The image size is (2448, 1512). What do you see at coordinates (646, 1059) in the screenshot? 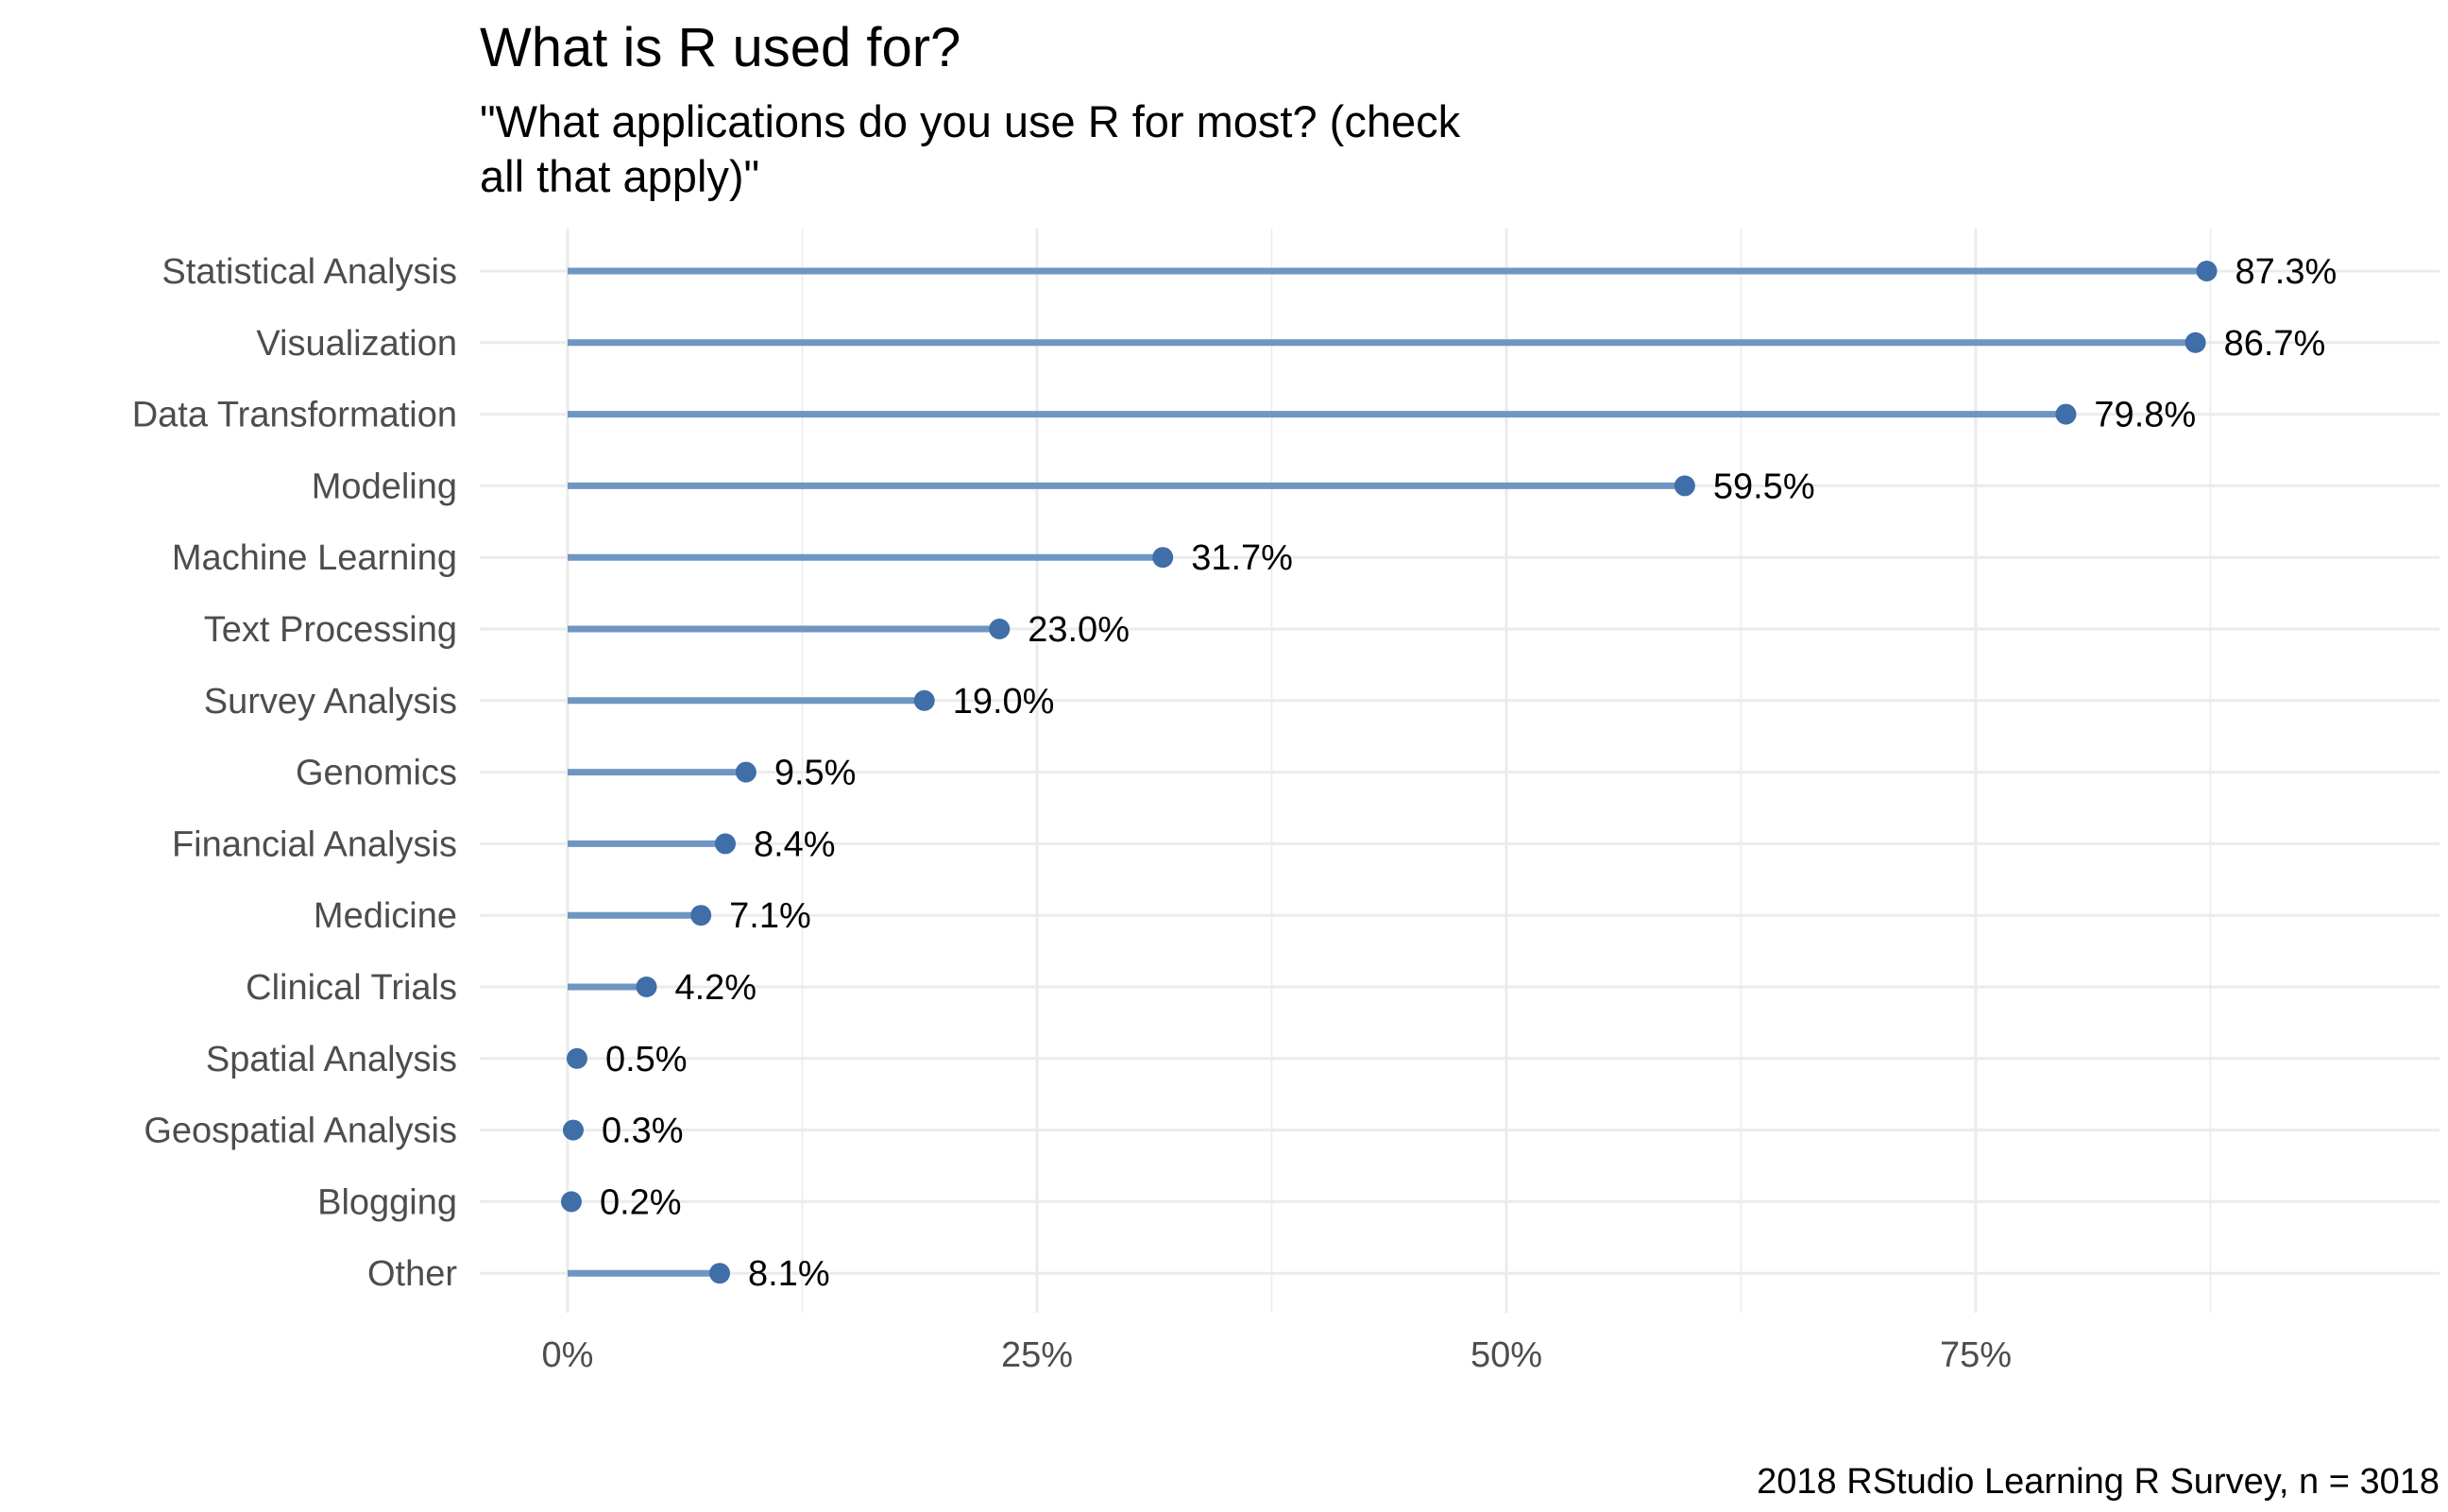
I see `data-label: 0.5%` at bounding box center [646, 1059].